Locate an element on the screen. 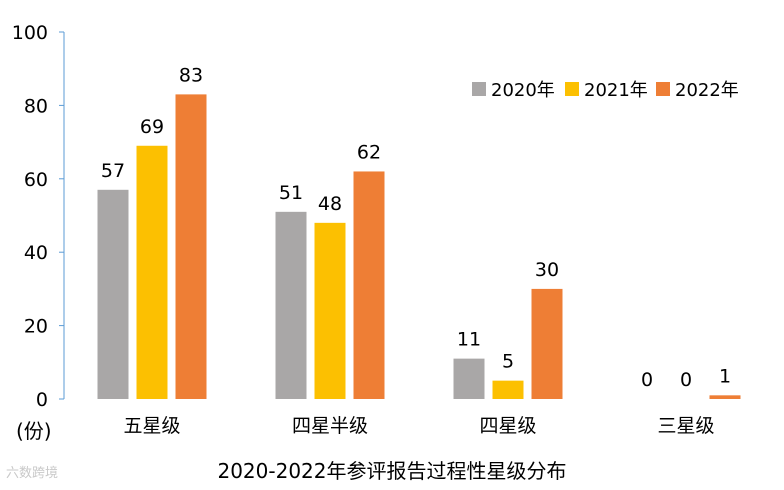 This screenshot has height=490, width=784. legend-label: 2021年 is located at coordinates (616, 90).